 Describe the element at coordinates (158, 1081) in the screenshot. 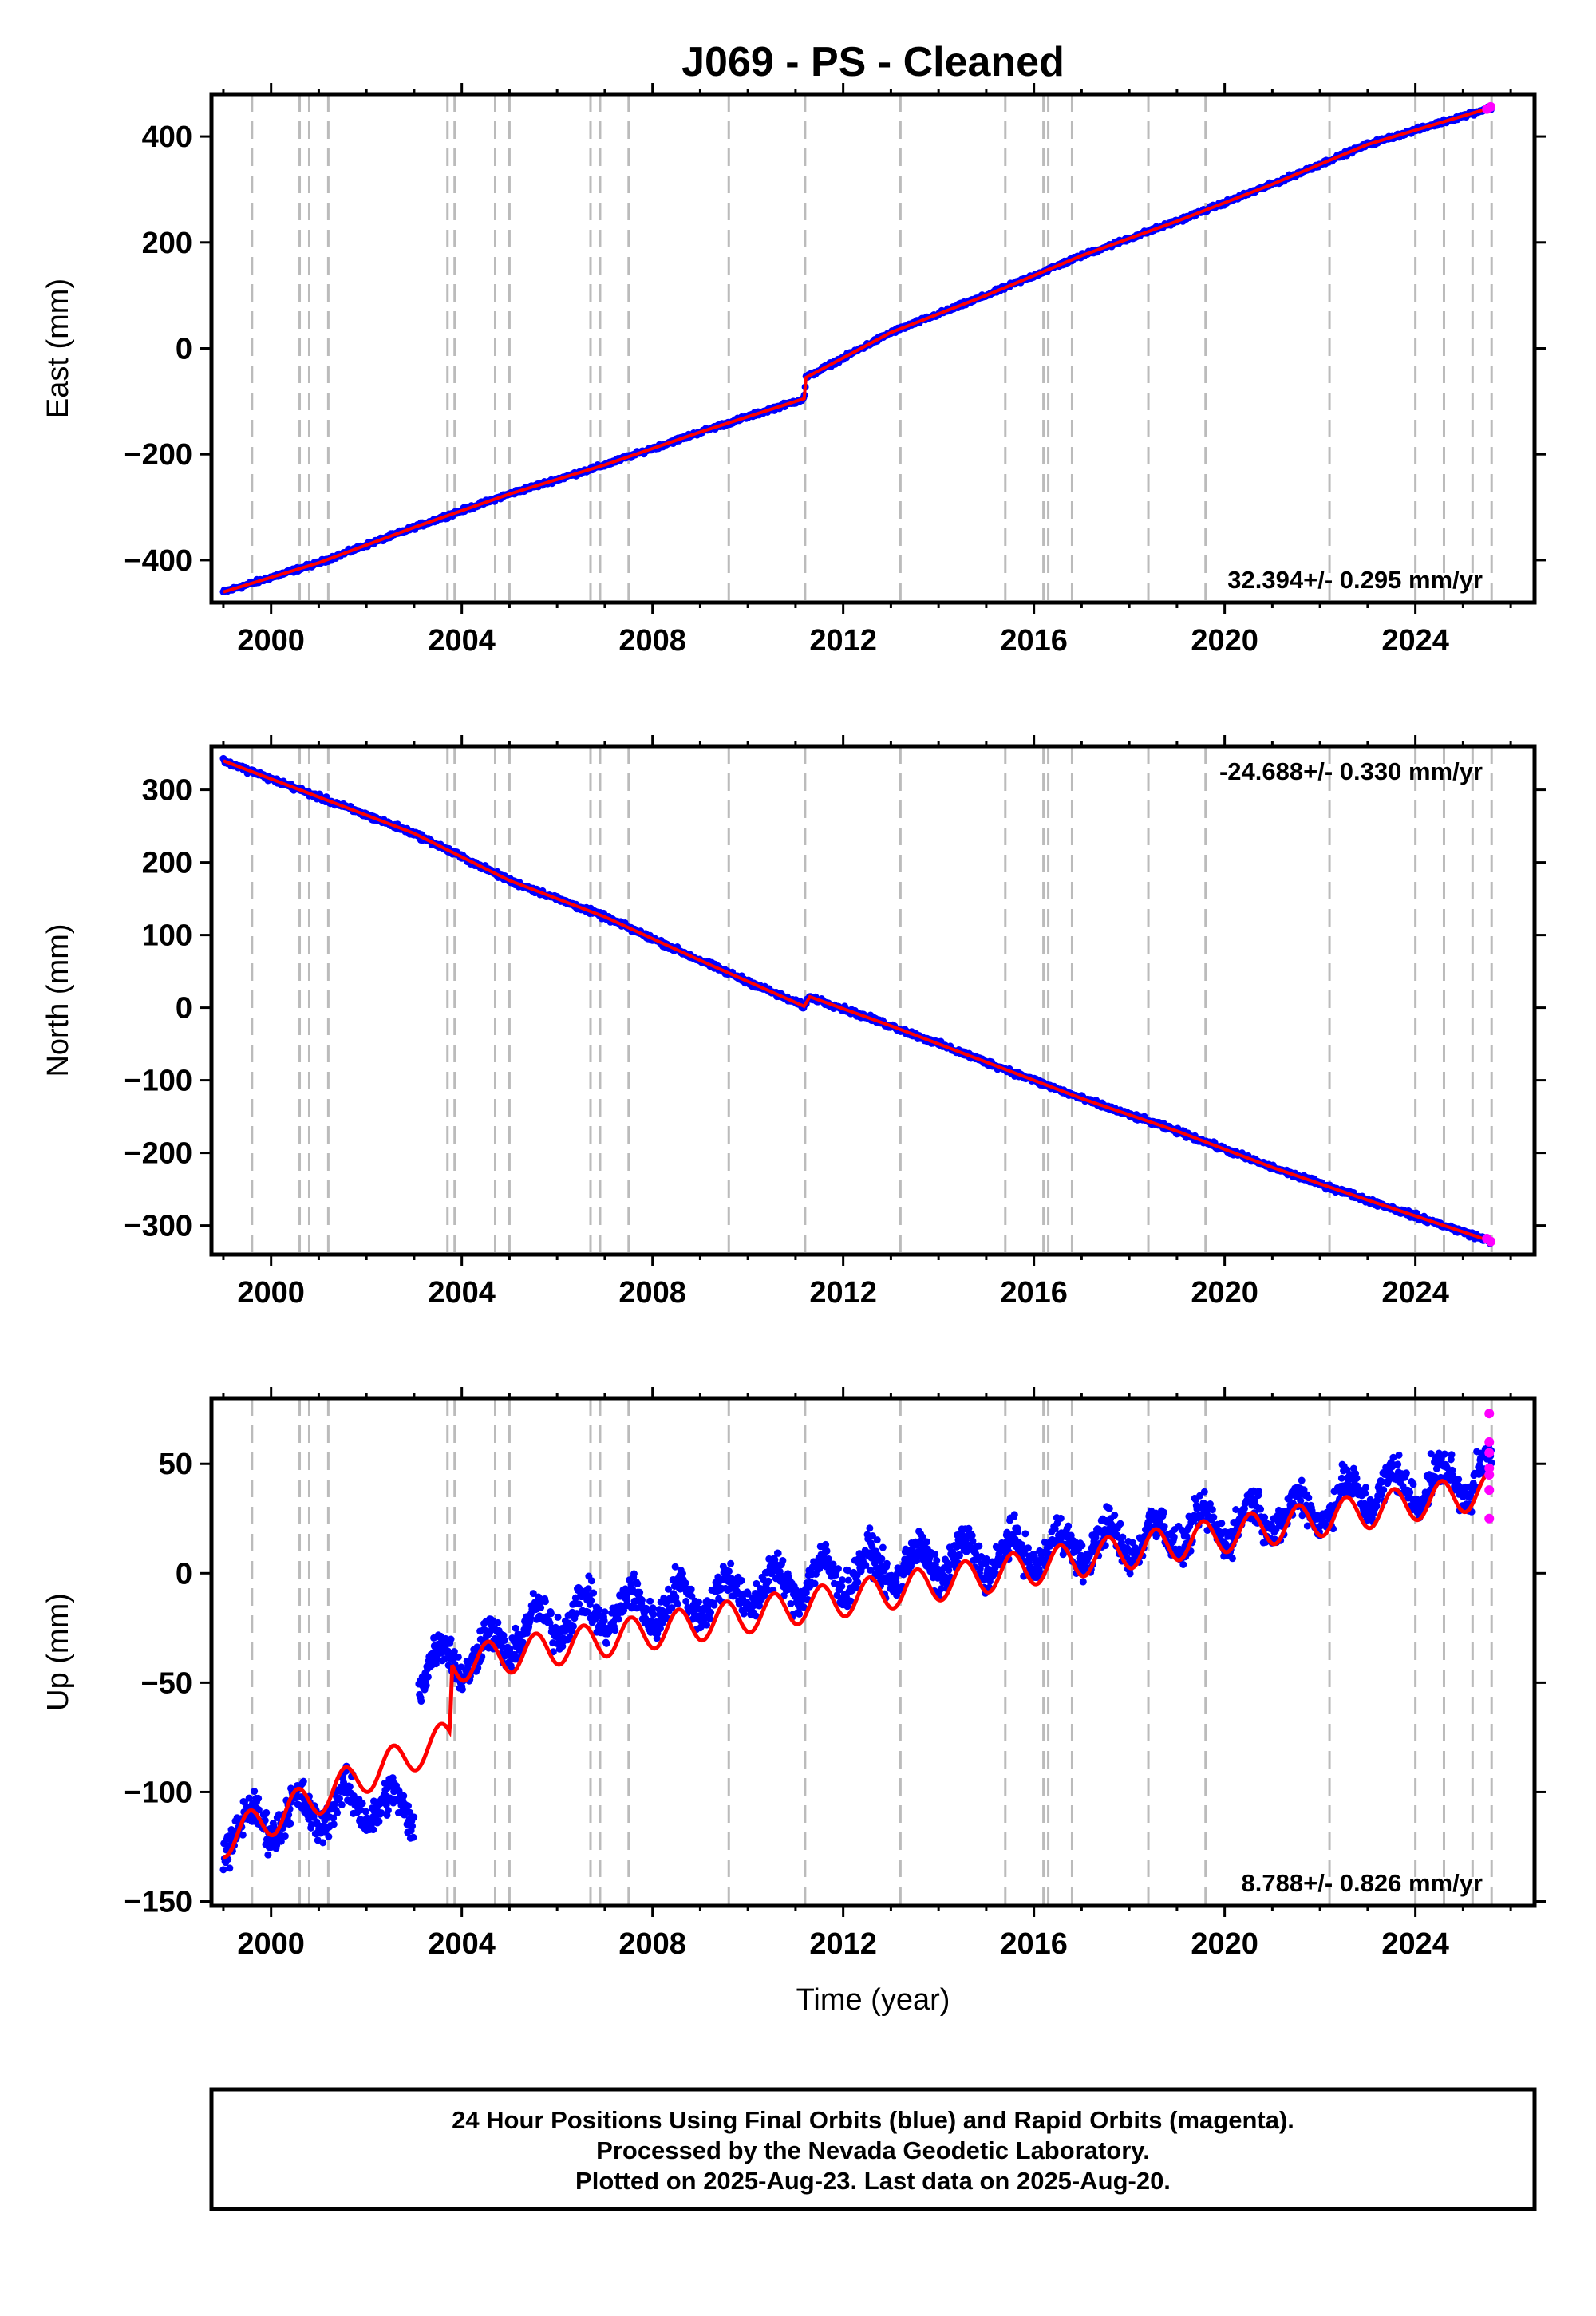

I see `y-tick-label: −100` at that location.